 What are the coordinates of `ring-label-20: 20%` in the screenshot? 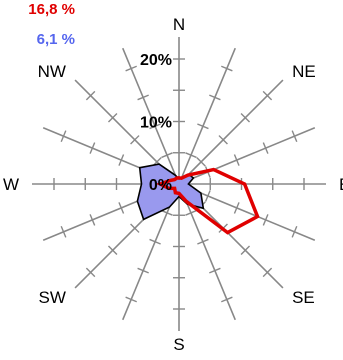 It's located at (156, 60).